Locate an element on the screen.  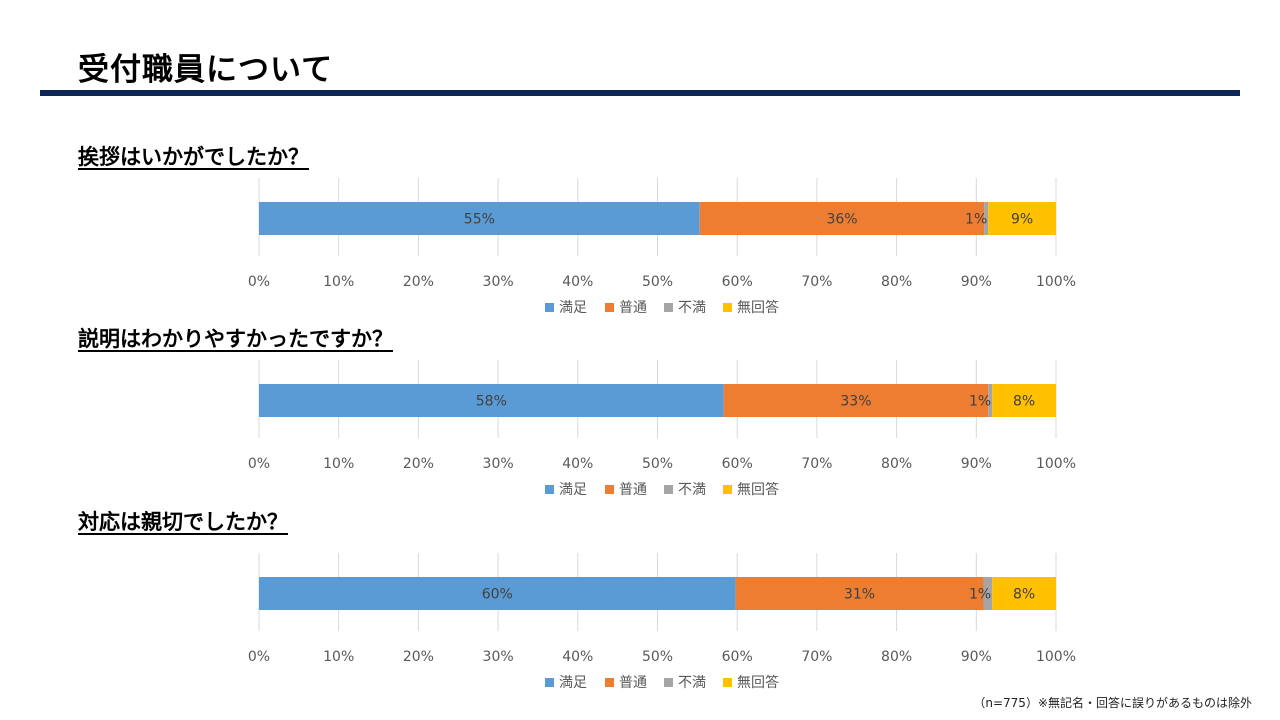
data-label: 58% is located at coordinates (491, 402).